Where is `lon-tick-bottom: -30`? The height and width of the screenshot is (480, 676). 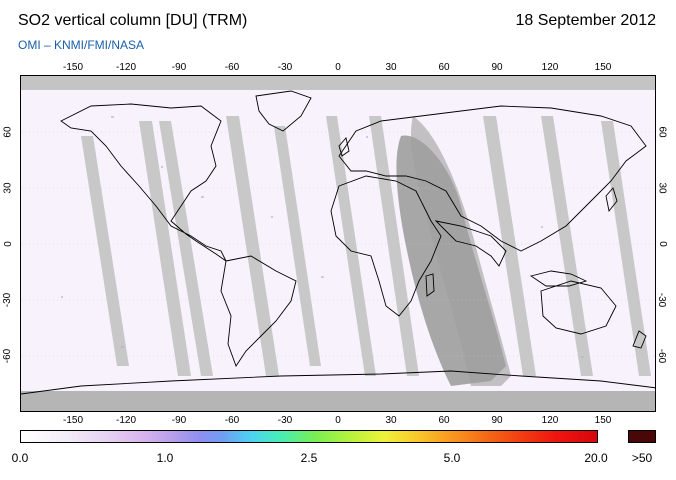
lon-tick-bottom: -30 is located at coordinates (285, 420).